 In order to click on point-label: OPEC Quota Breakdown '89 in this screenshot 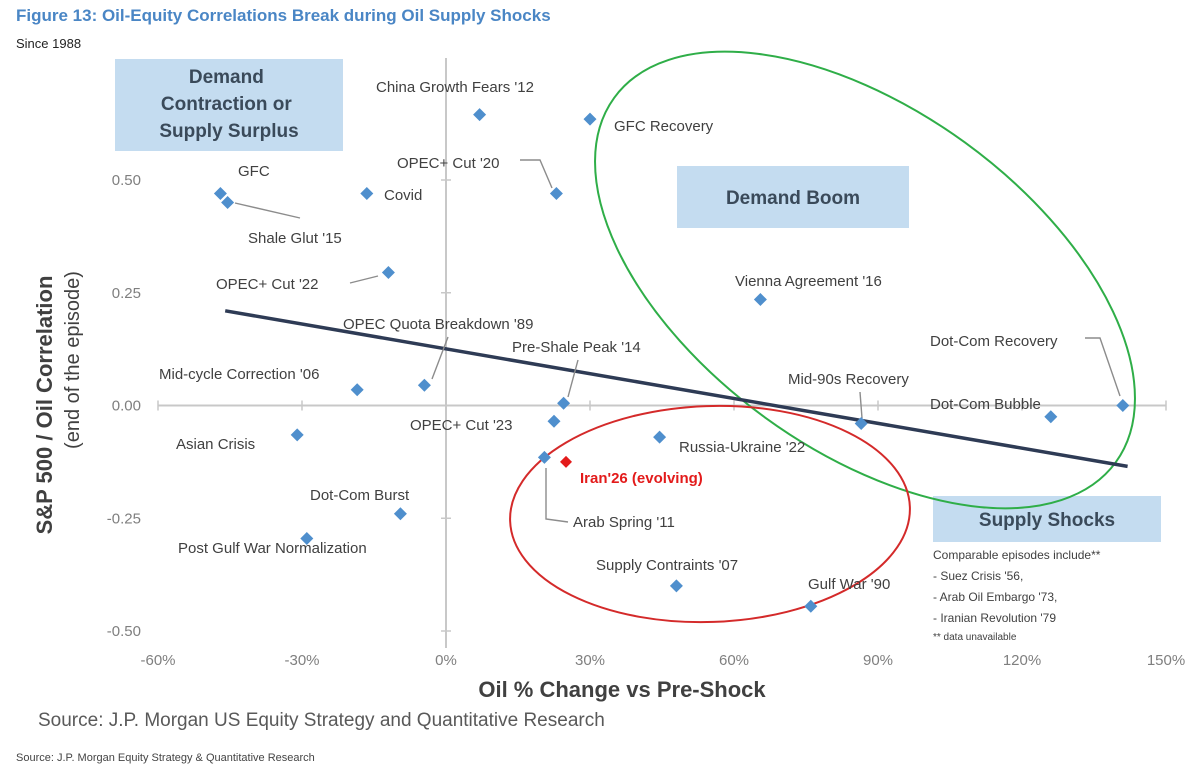, I will do `click(438, 324)`.